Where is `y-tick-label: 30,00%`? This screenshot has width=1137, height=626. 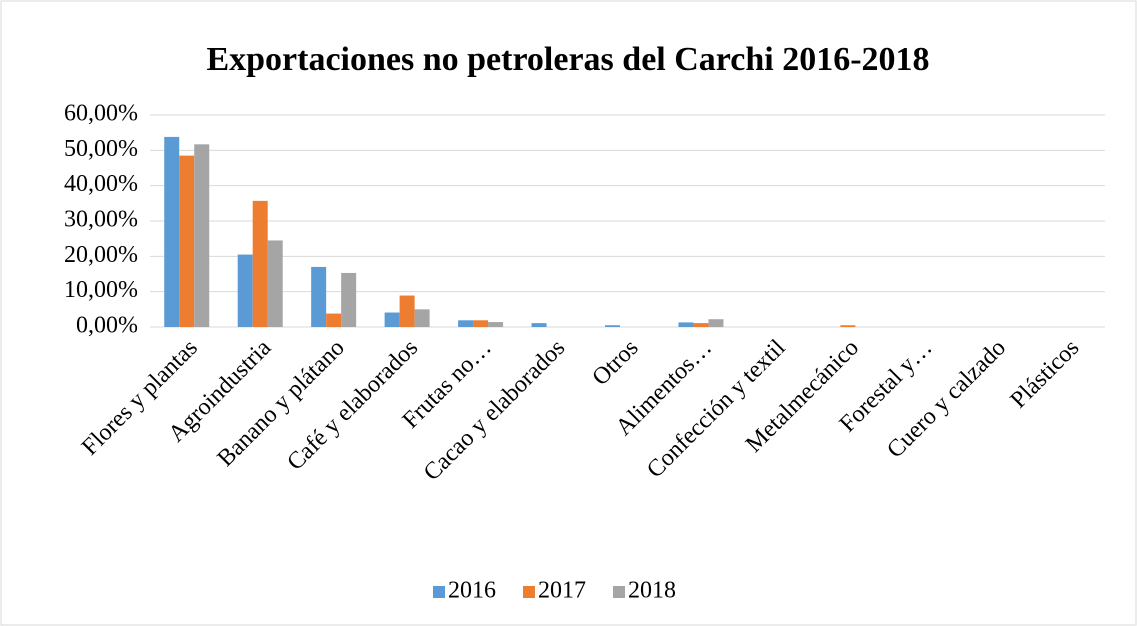
y-tick-label: 30,00% is located at coordinates (101, 220).